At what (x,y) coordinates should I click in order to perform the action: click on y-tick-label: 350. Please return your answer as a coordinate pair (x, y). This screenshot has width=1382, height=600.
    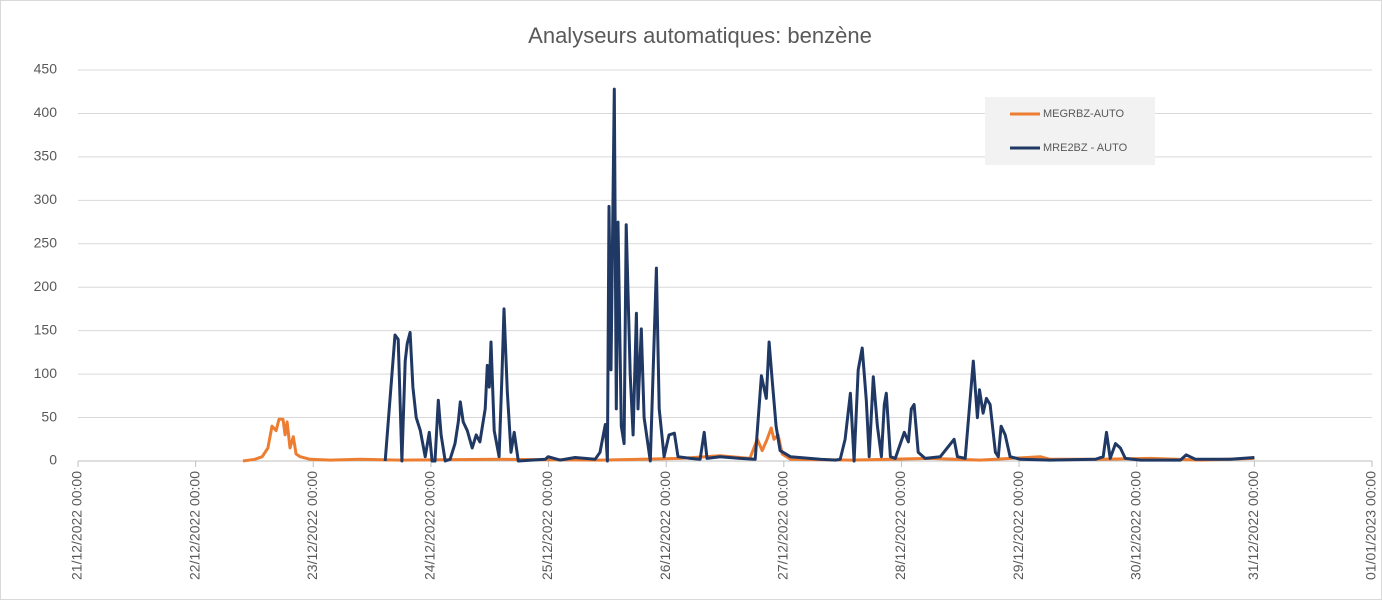
    Looking at the image, I should click on (46, 156).